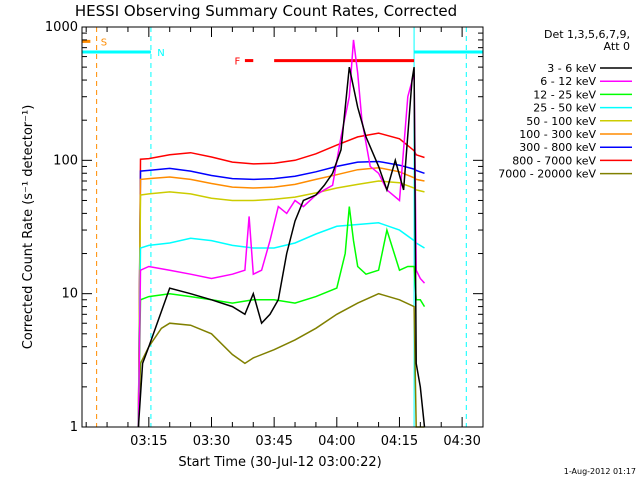 The image size is (640, 480). What do you see at coordinates (279, 462) in the screenshot?
I see `x-axis-label: Start Time (30-Jul-12 03:00:22)` at bounding box center [279, 462].